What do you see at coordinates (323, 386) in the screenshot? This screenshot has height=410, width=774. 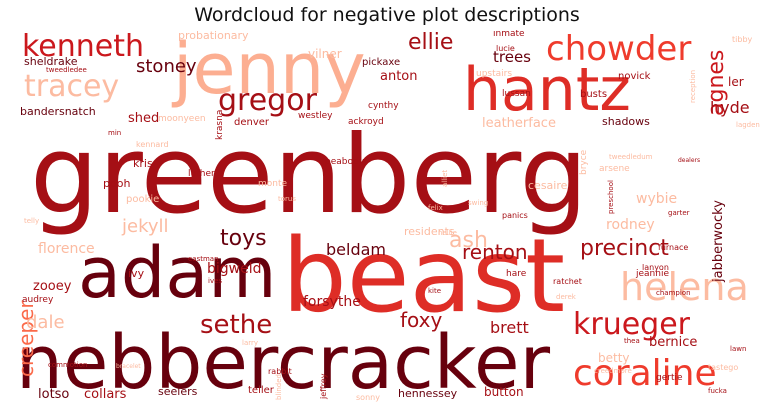 I see `cloud-word: jeffrey` at bounding box center [323, 386].